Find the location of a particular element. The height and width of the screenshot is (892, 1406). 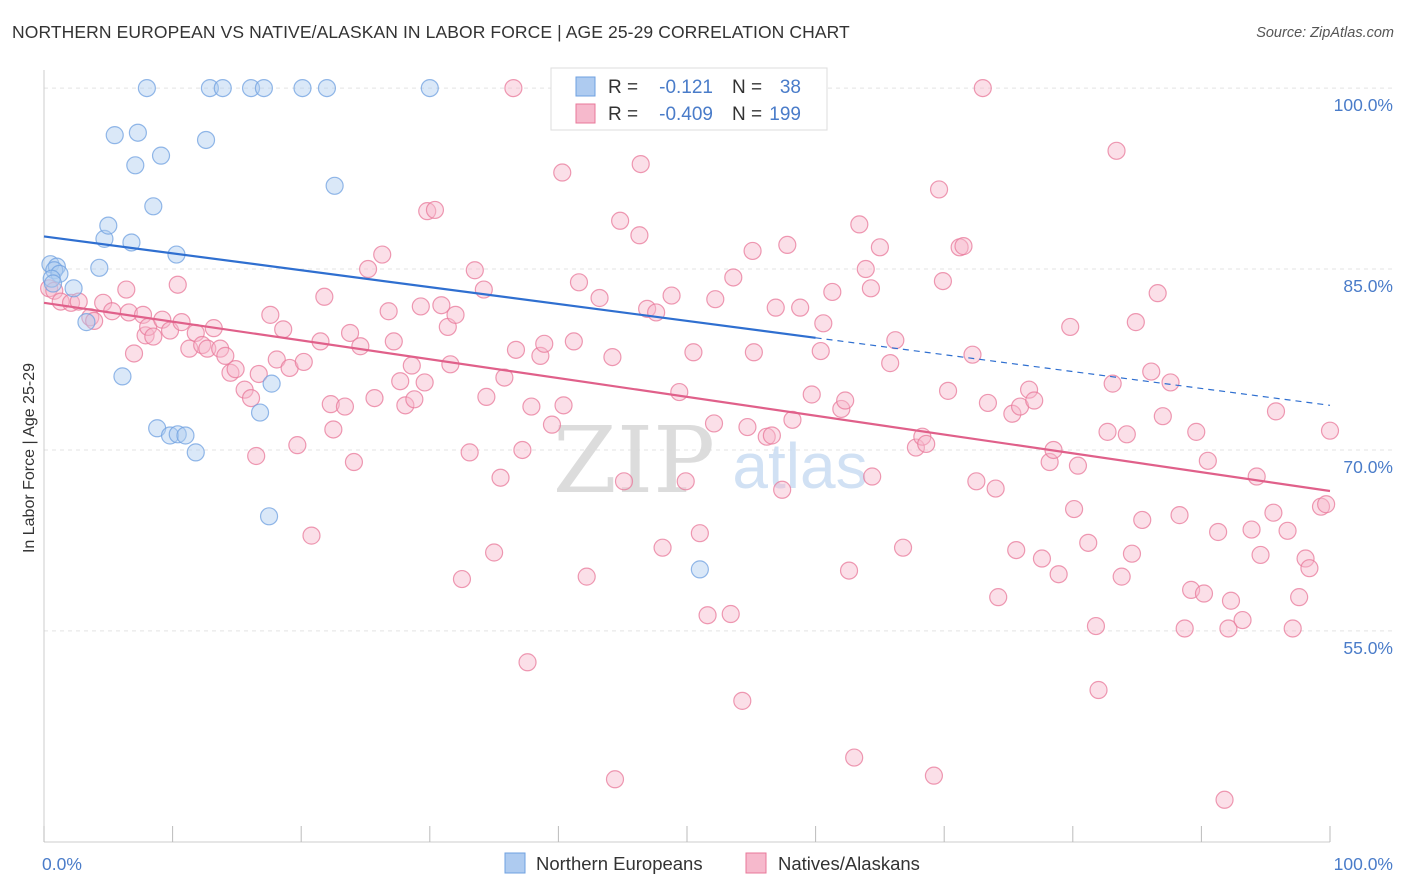

legend-n-label-2: N = is located at coordinates (747, 114).